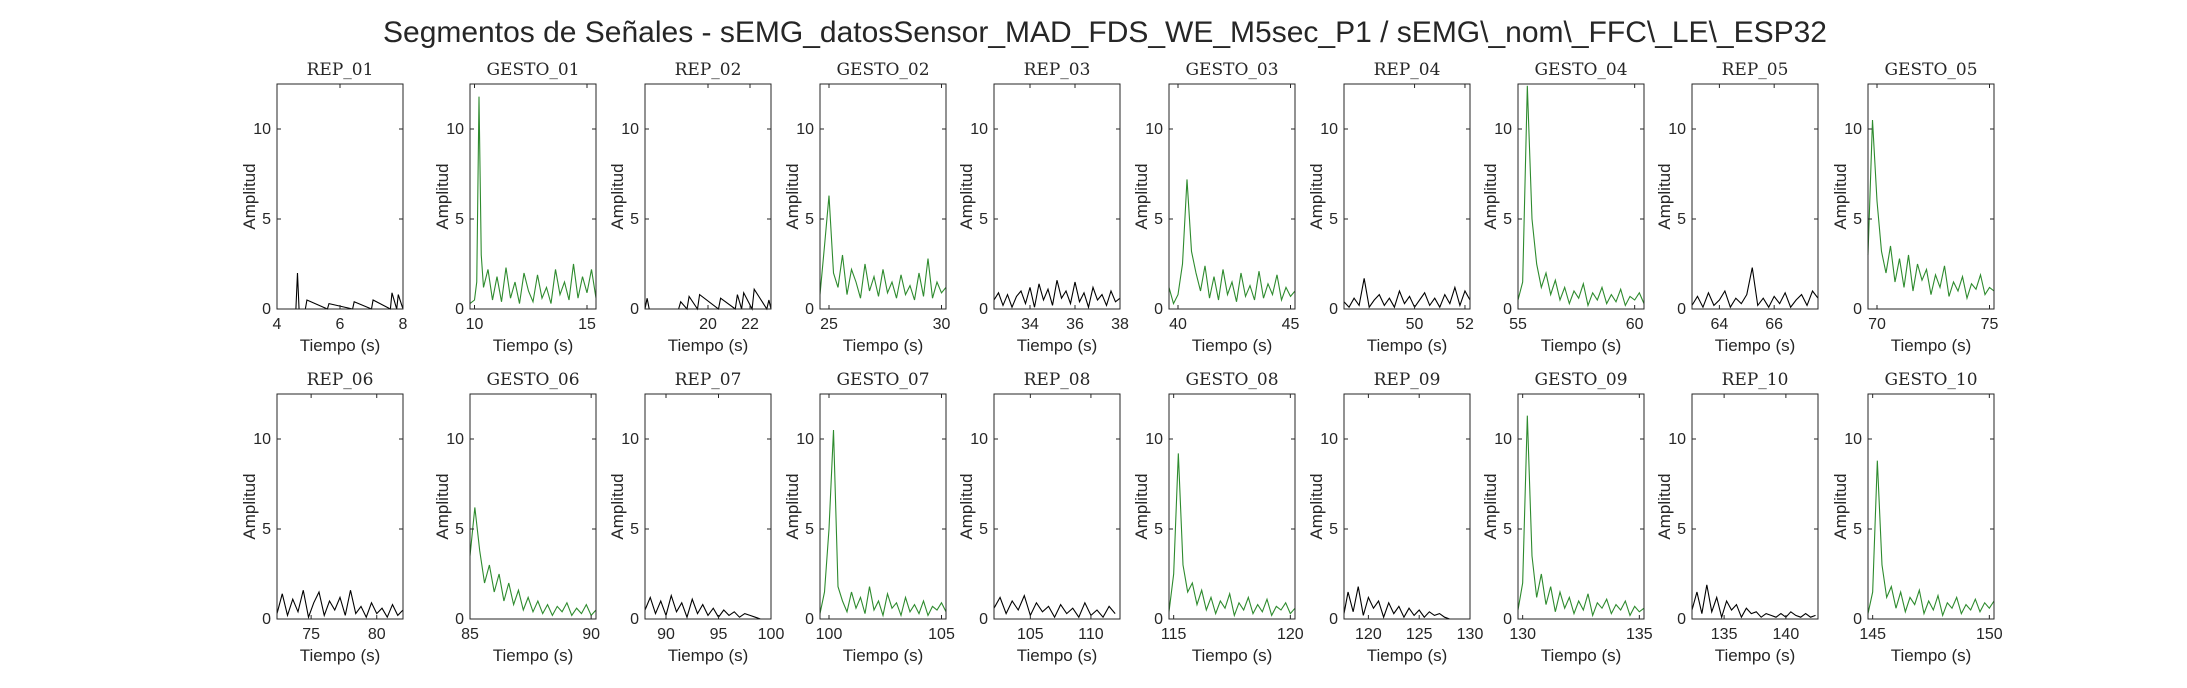 Image resolution: width=2187 pixels, height=688 pixels. Describe the element at coordinates (1419, 634) in the screenshot. I see `x-tick-label: 125` at that location.